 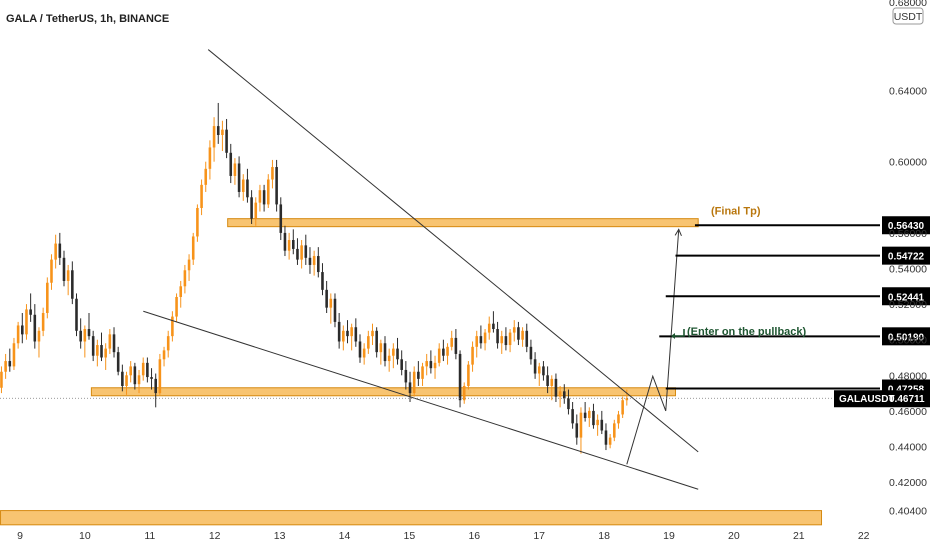 What do you see at coordinates (653, 347) in the screenshot?
I see `projection-line` at bounding box center [653, 347].